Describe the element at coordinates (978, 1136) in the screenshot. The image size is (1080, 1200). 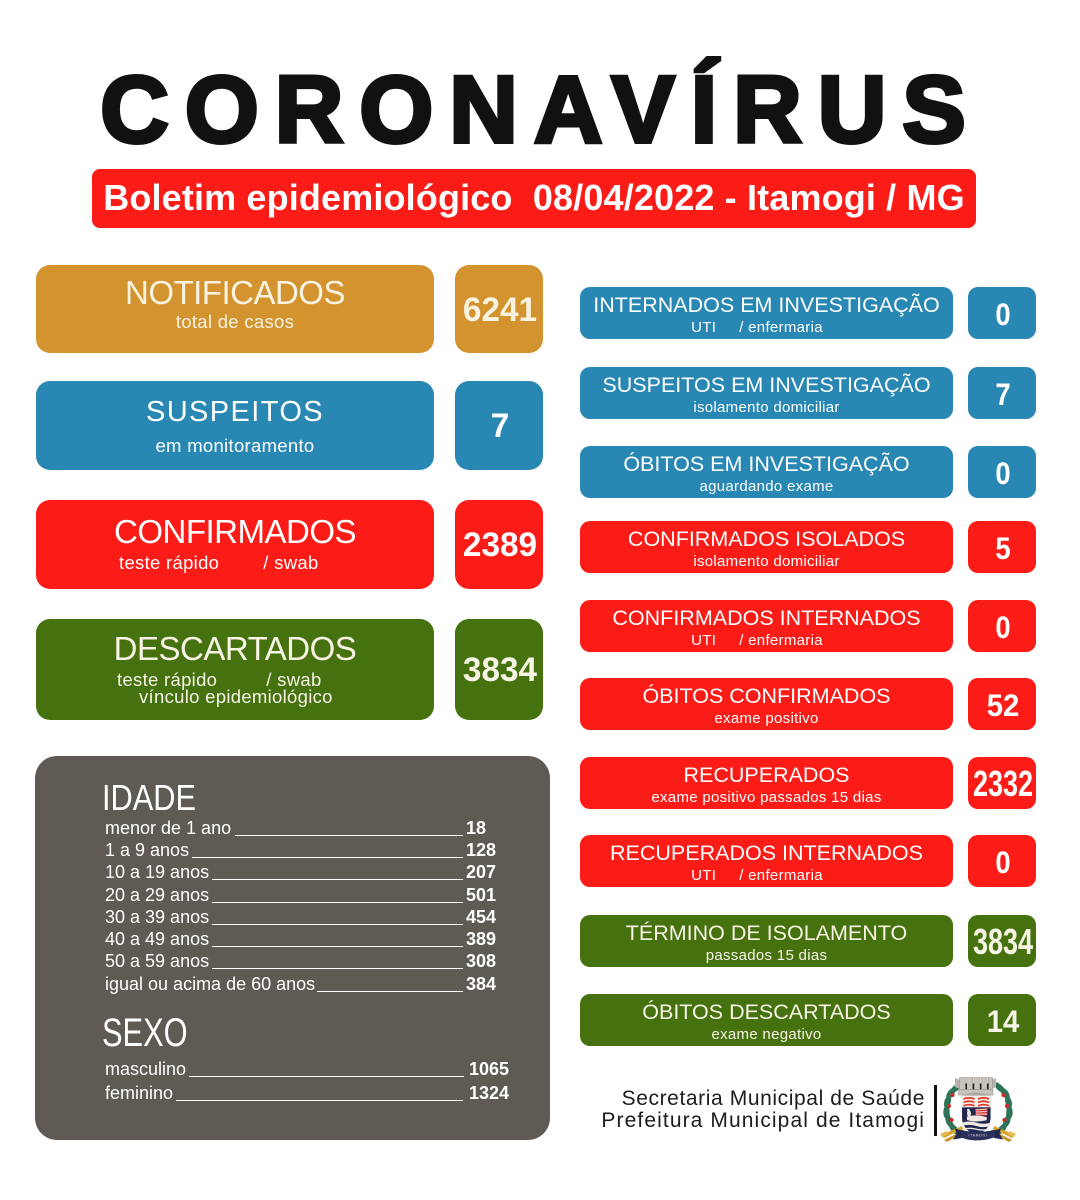
I see `svg-text: ITAMOGI` at that location.